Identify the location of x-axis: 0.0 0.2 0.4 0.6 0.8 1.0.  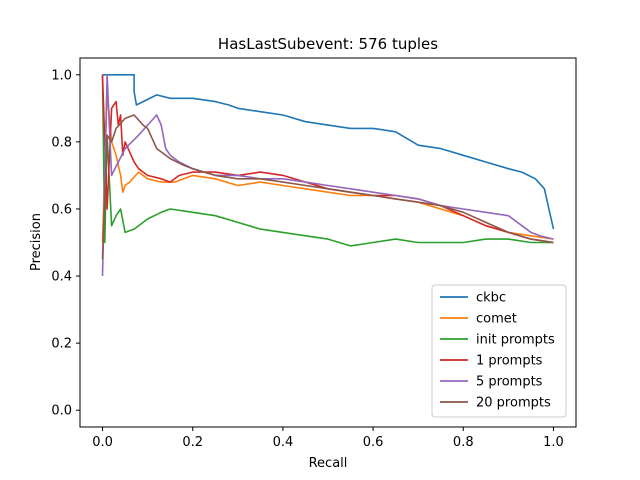
(328, 438).